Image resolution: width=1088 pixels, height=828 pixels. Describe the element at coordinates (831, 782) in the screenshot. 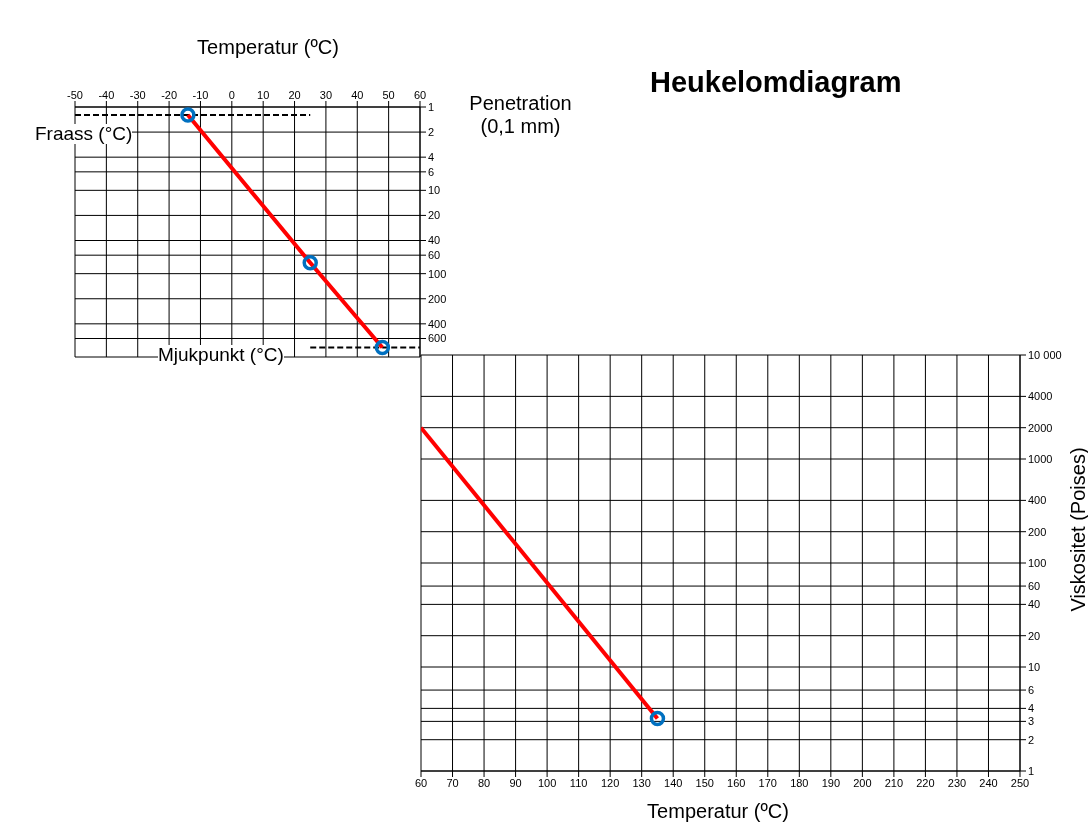

I see `x-tick-label: 190` at that location.